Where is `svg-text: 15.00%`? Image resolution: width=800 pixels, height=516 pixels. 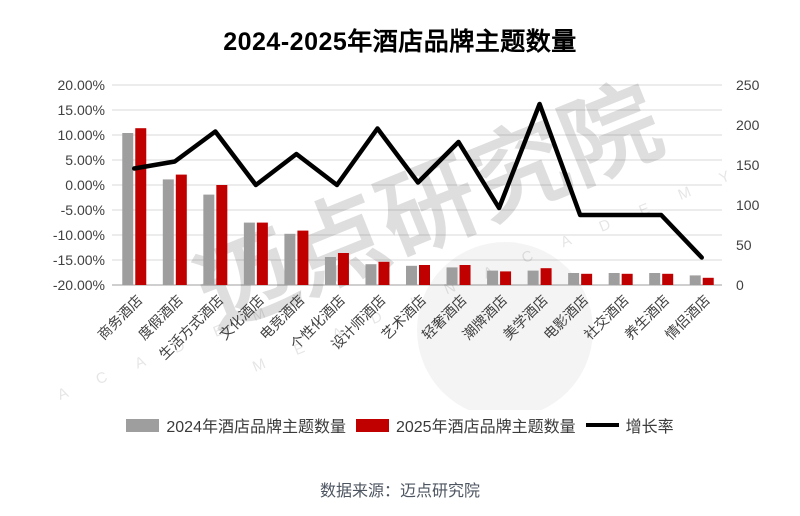
svg-text: 15.00% is located at coordinates (81, 110).